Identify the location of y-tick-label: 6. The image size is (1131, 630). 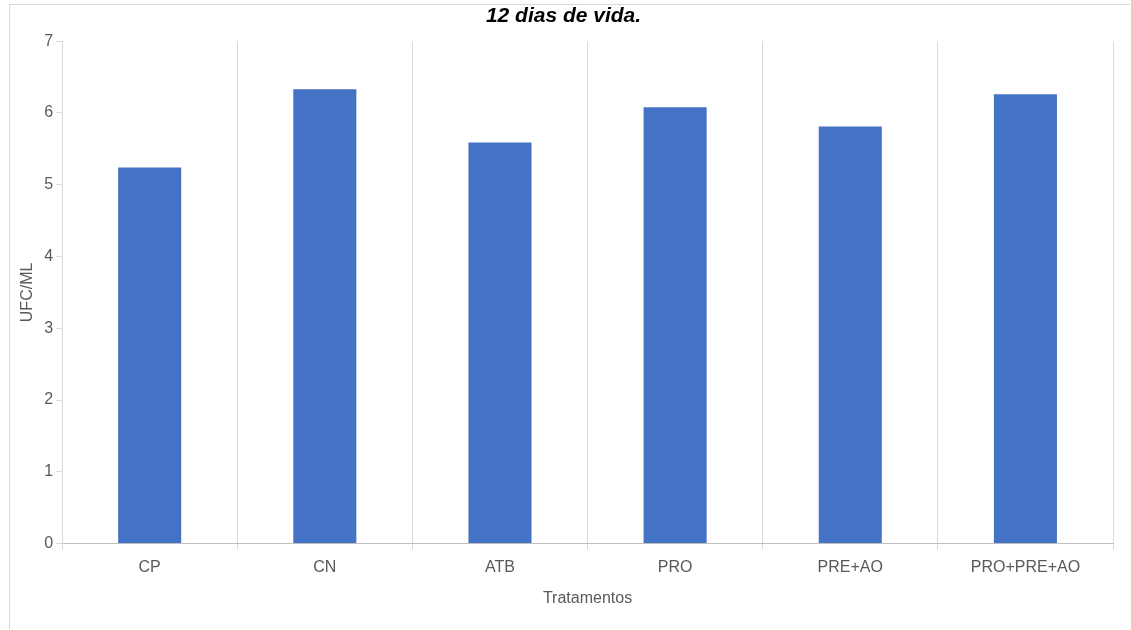
(49, 112).